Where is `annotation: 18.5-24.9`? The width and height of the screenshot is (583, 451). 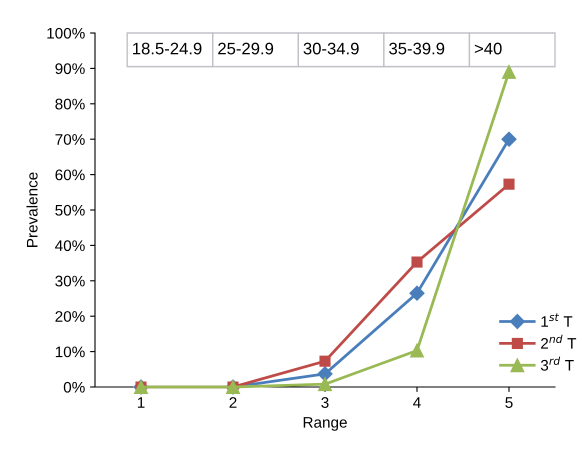 annotation: 18.5-24.9 is located at coordinates (167, 48).